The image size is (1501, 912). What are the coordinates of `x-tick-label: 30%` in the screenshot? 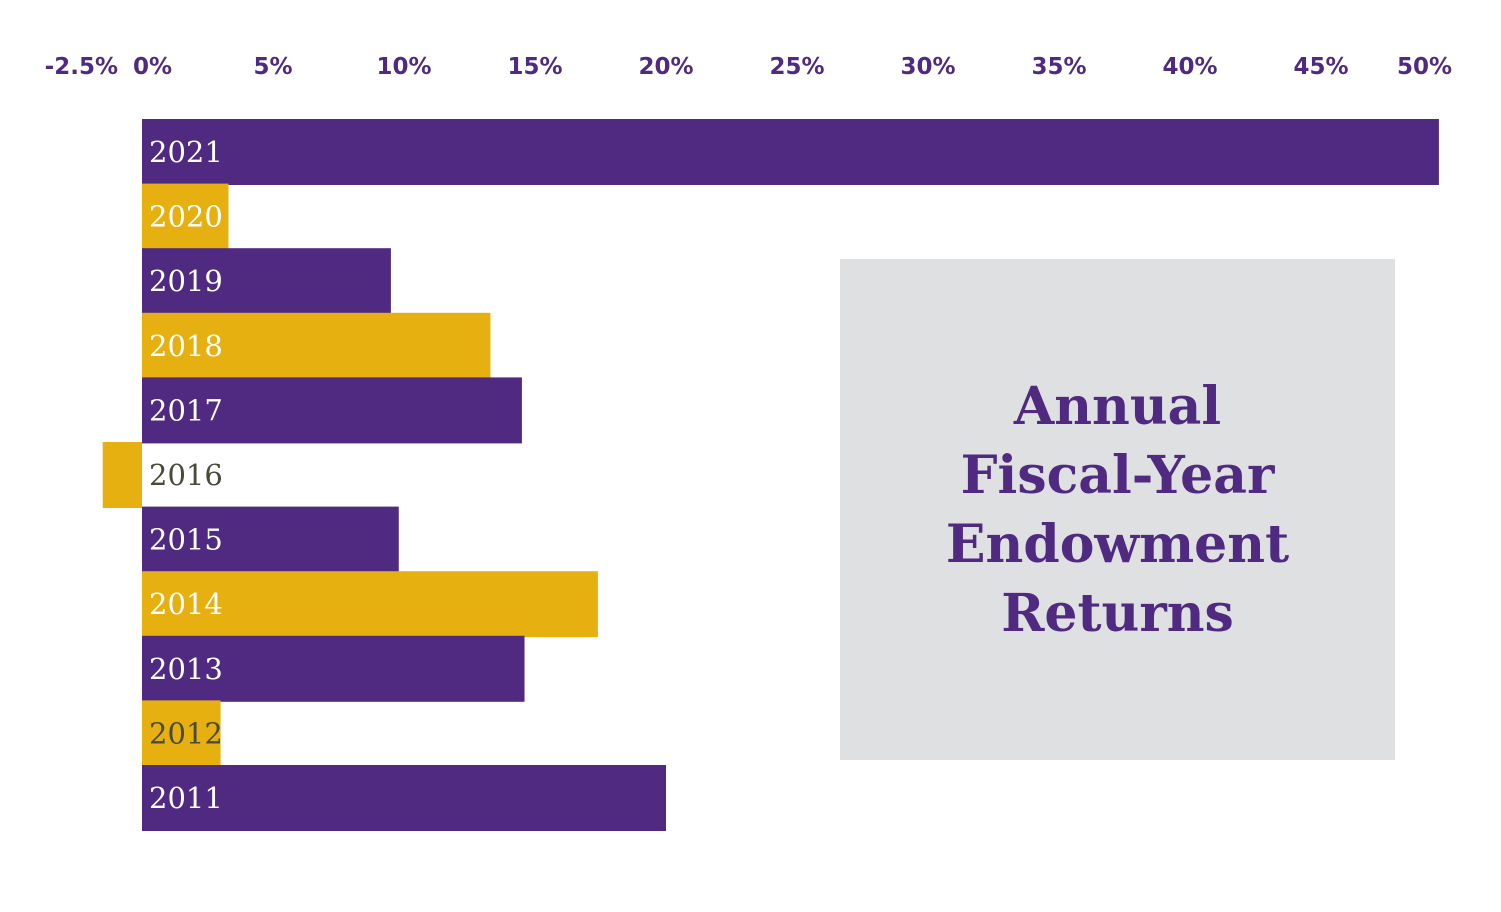 It's located at (927, 67).